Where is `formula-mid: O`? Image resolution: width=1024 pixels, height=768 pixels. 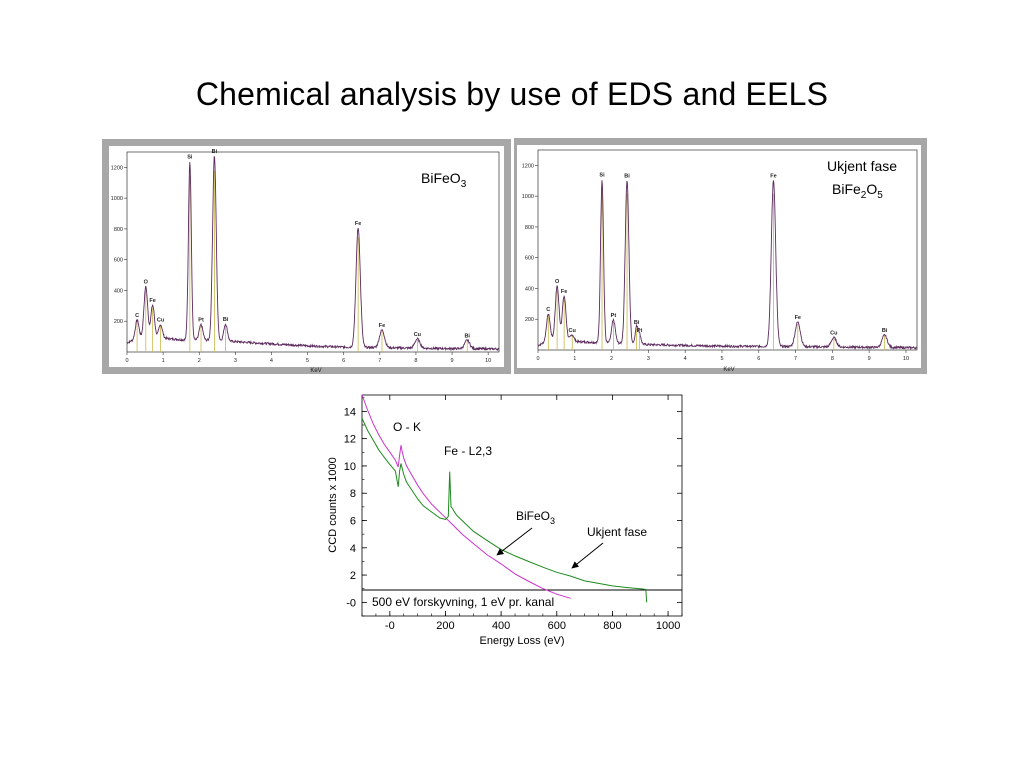
formula-mid: O is located at coordinates (871, 189).